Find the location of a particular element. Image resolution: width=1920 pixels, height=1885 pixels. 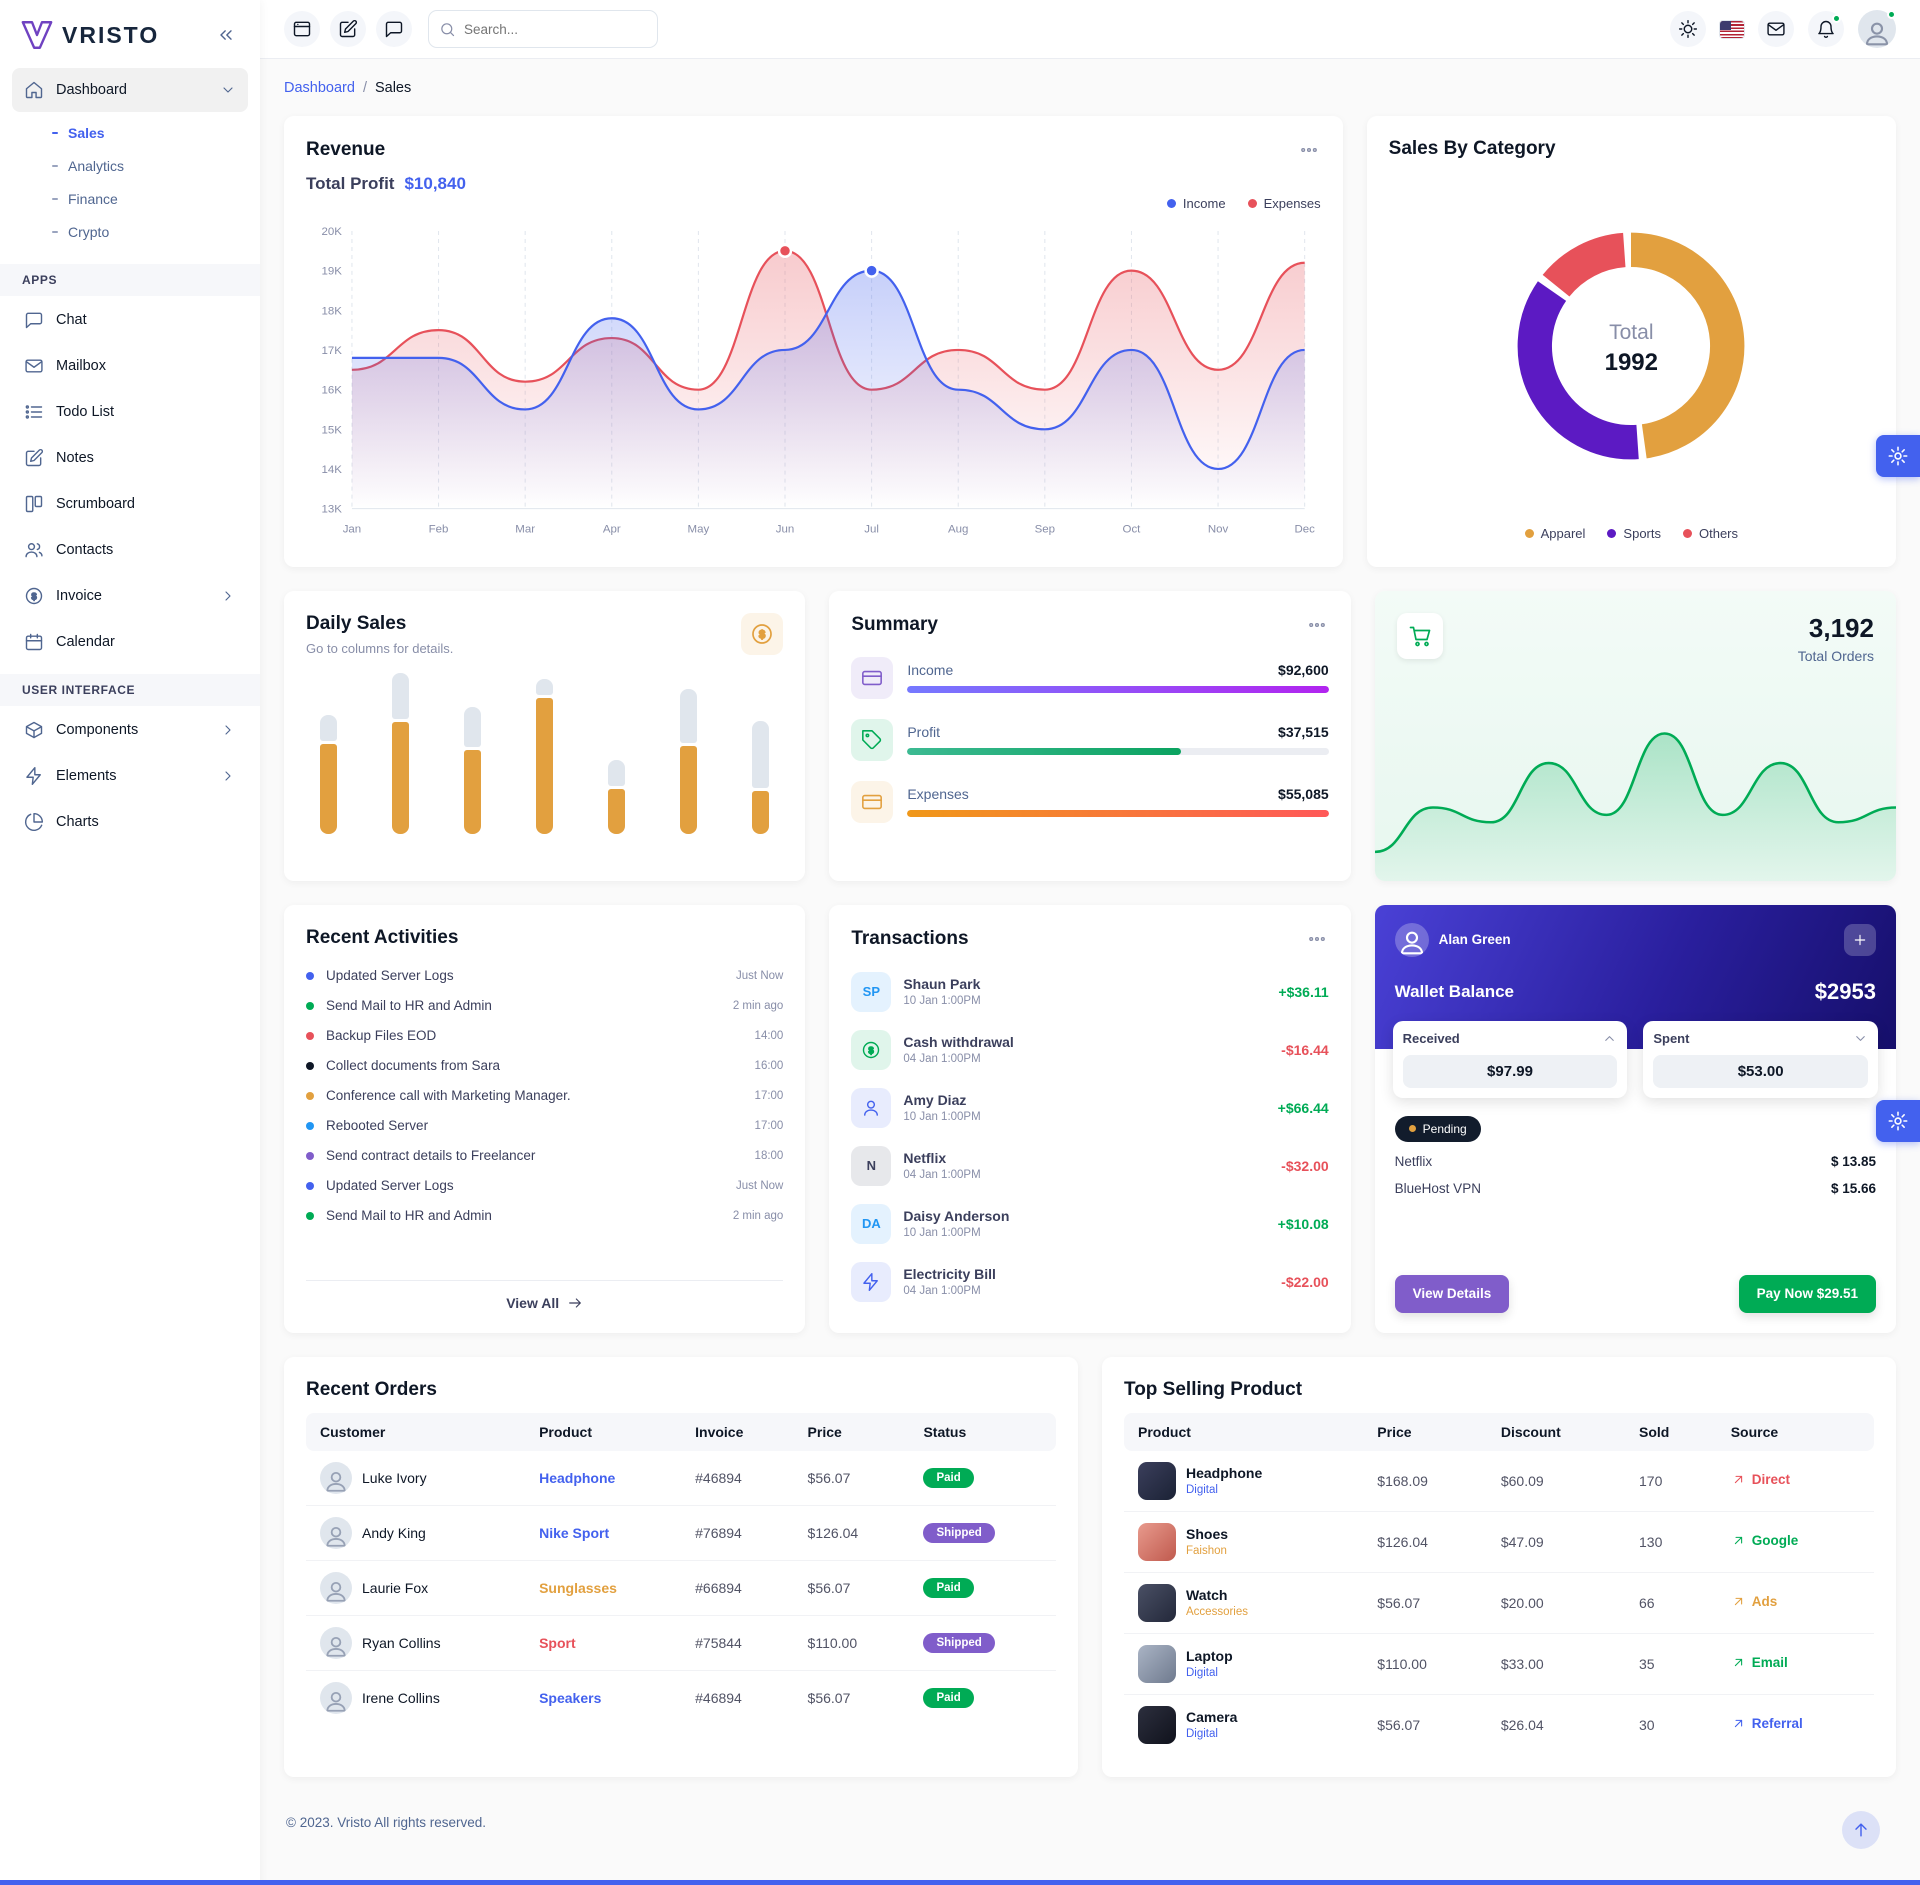

calendar-shortcut-button is located at coordinates (302, 29).